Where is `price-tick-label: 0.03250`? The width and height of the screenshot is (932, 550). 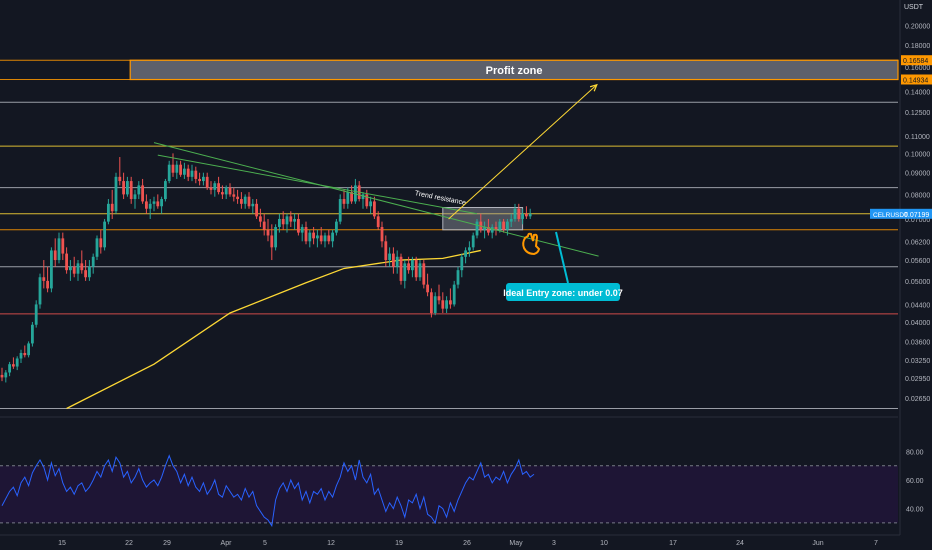
price-tick-label: 0.03250 is located at coordinates (917, 361).